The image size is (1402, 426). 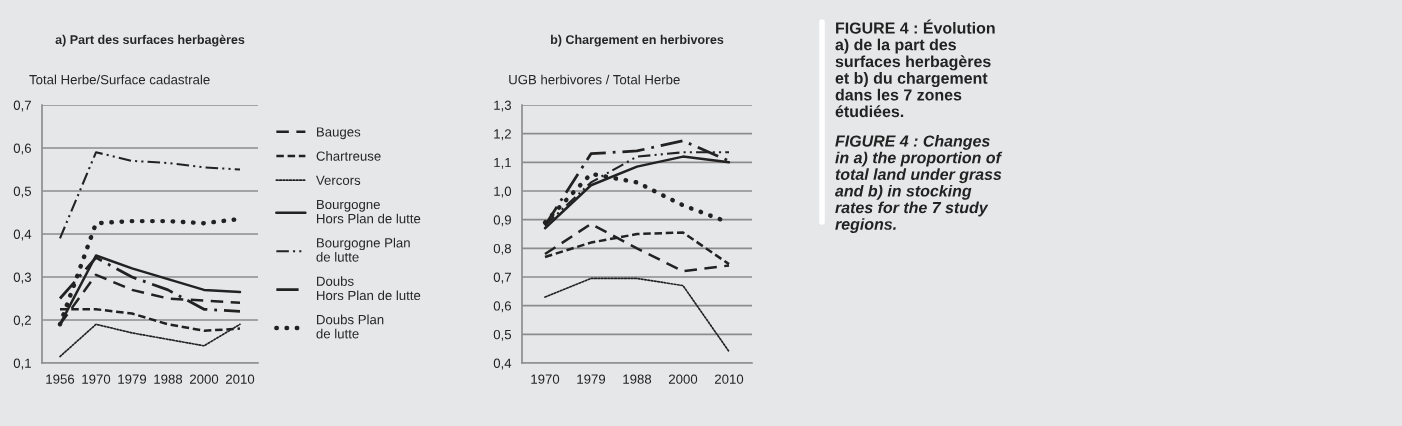 I want to click on y-tick-label: 0,1, so click(x=22, y=364).